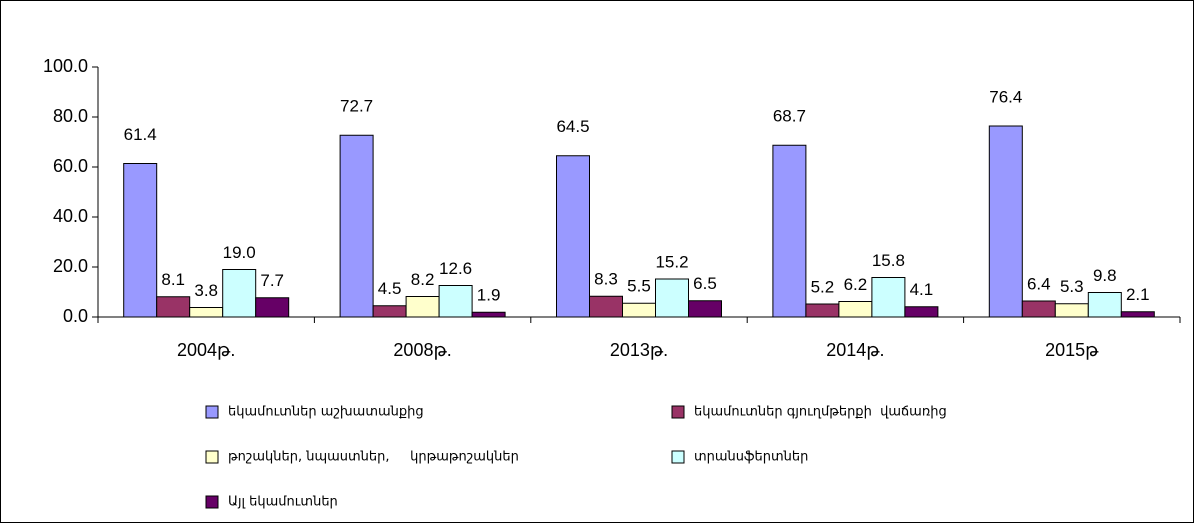 Image resolution: width=1194 pixels, height=523 pixels. What do you see at coordinates (1072, 286) in the screenshot?
I see `value-label: 5.3` at bounding box center [1072, 286].